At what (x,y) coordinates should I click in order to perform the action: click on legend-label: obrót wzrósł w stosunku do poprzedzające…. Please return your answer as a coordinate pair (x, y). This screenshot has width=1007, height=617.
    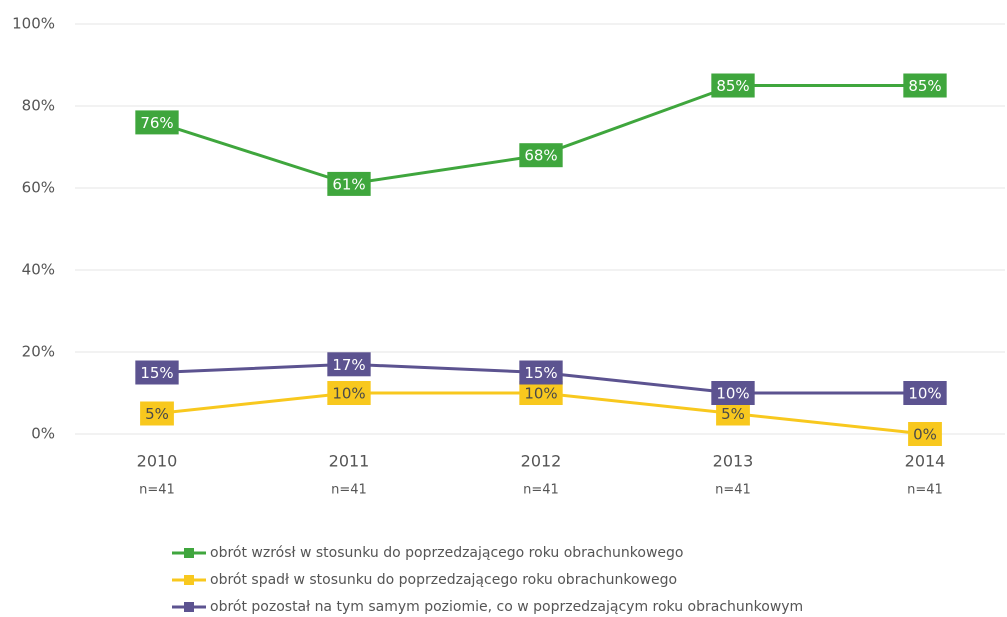
    Looking at the image, I should click on (447, 553).